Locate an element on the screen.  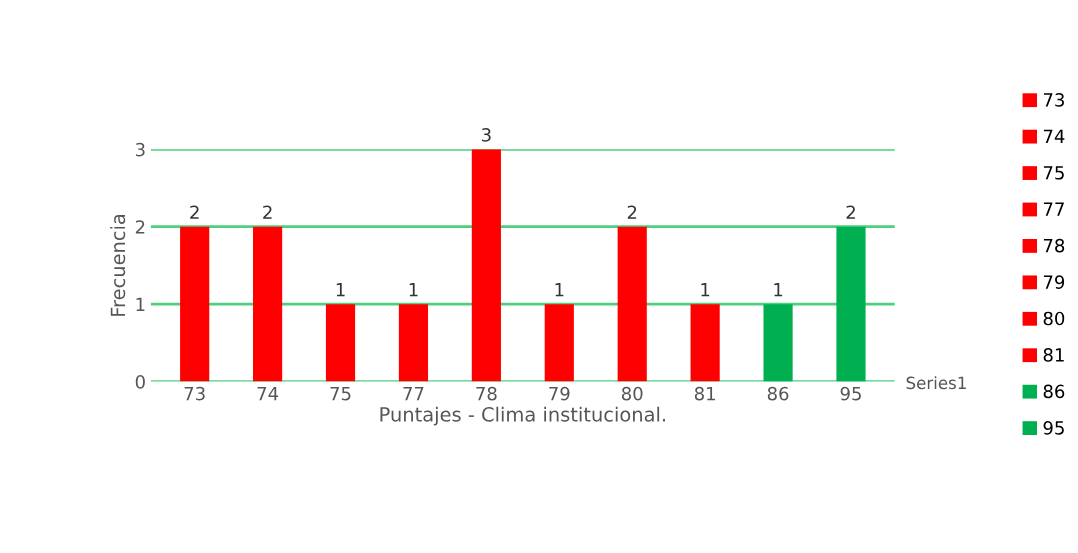
x-tick-label: 95 is located at coordinates (850, 393).